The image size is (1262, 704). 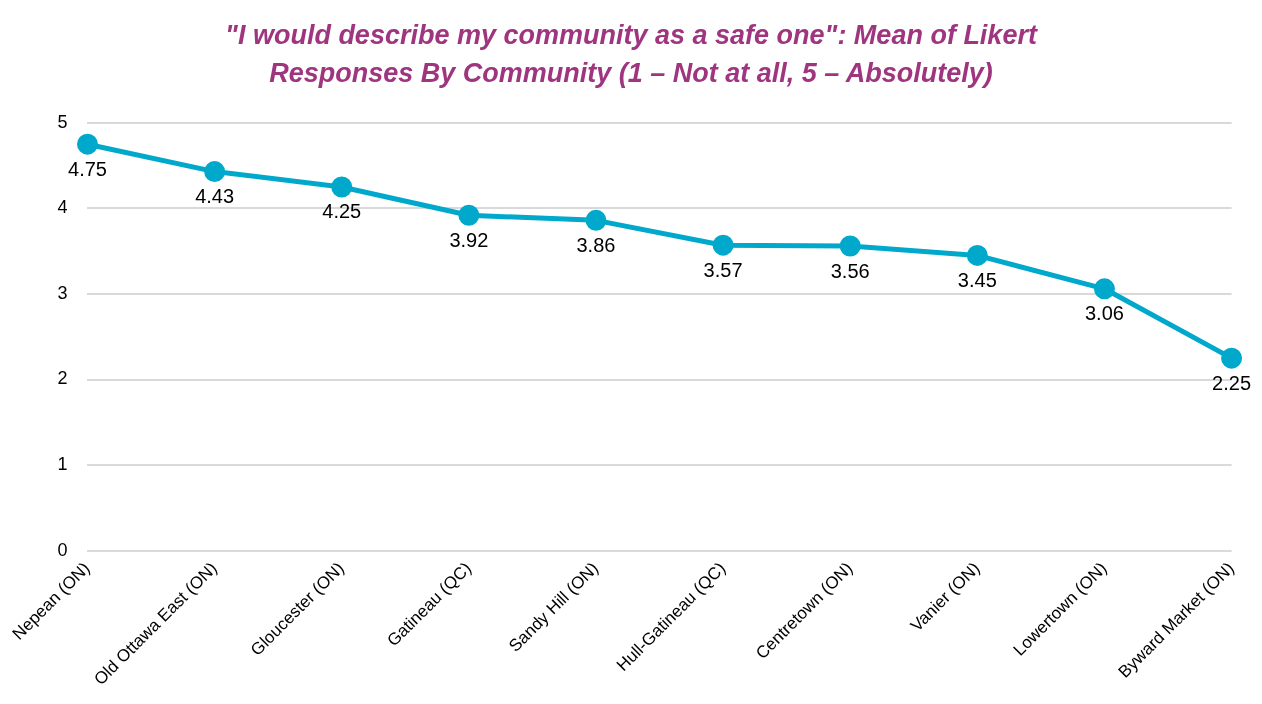 I want to click on y-tick-label: 3, so click(x=62, y=292).